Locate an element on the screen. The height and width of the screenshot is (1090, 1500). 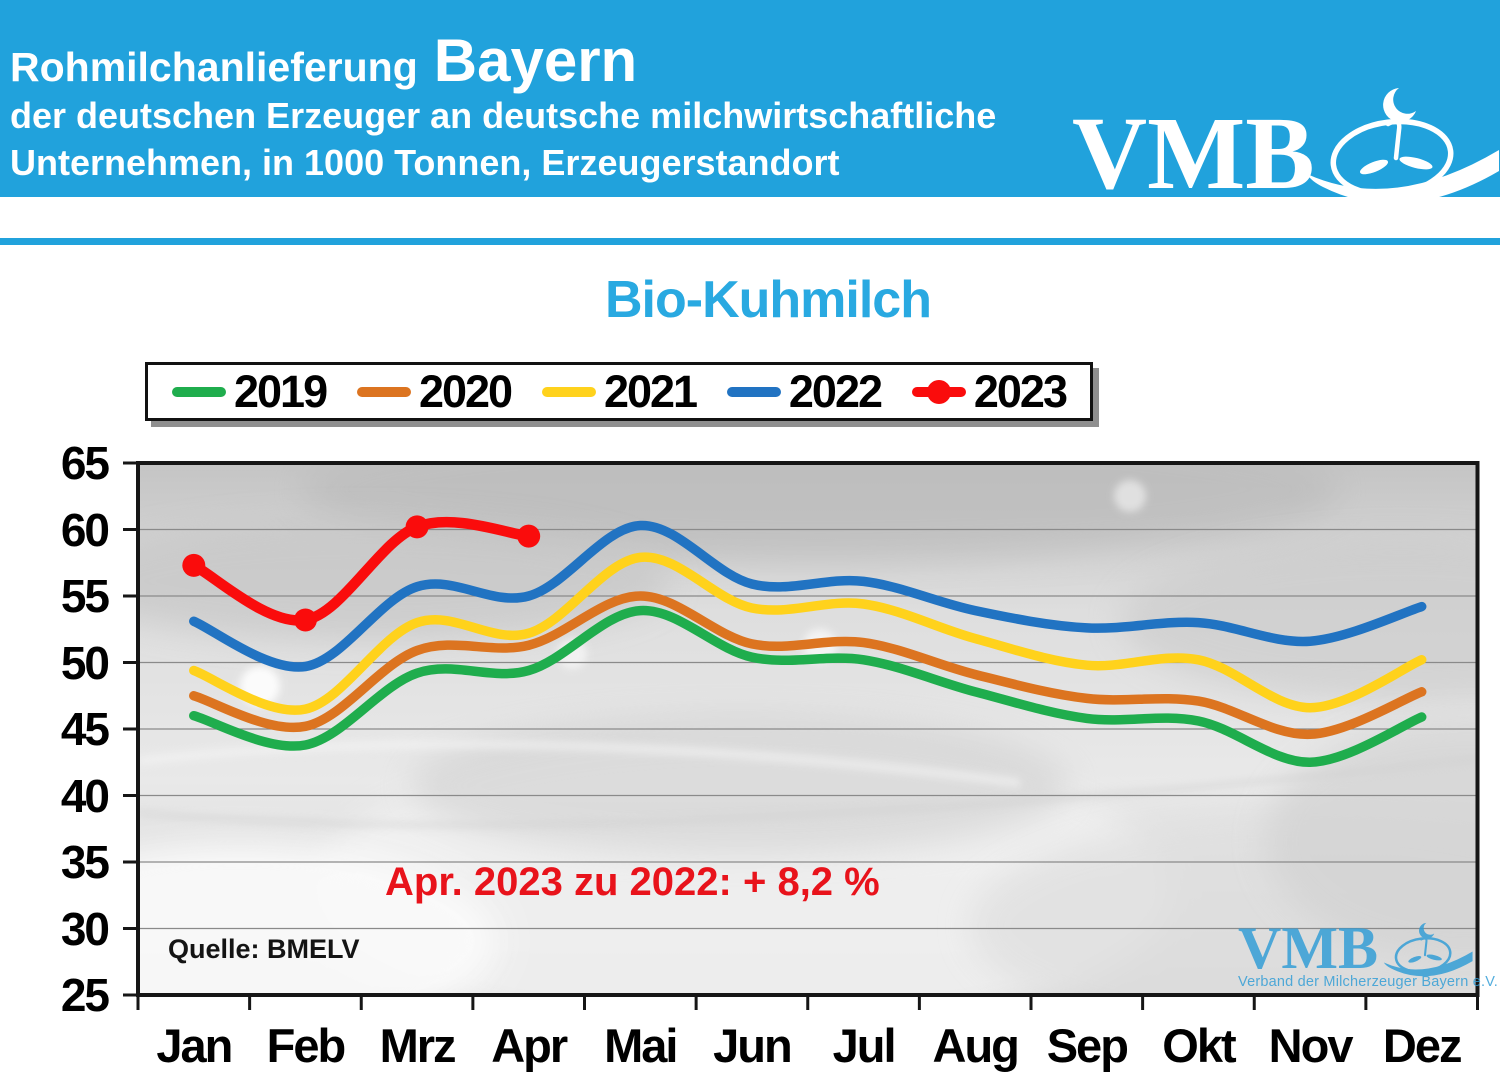
x-axis-label-Feb: Feb is located at coordinates (306, 1045).